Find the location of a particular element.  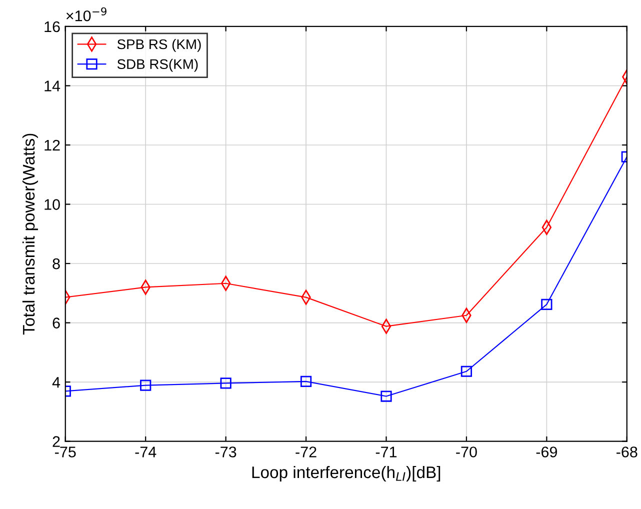

y-tick-label: 12 is located at coordinates (52, 145).